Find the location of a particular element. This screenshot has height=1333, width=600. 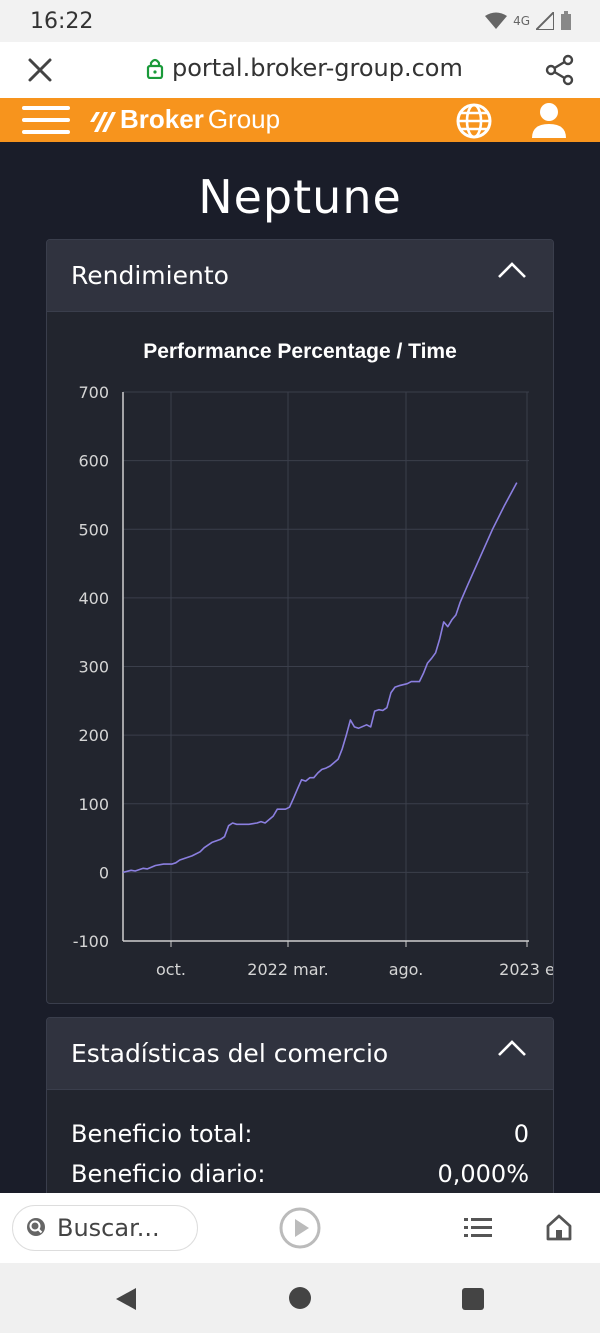

network-type: 4G is located at coordinates (521, 21).